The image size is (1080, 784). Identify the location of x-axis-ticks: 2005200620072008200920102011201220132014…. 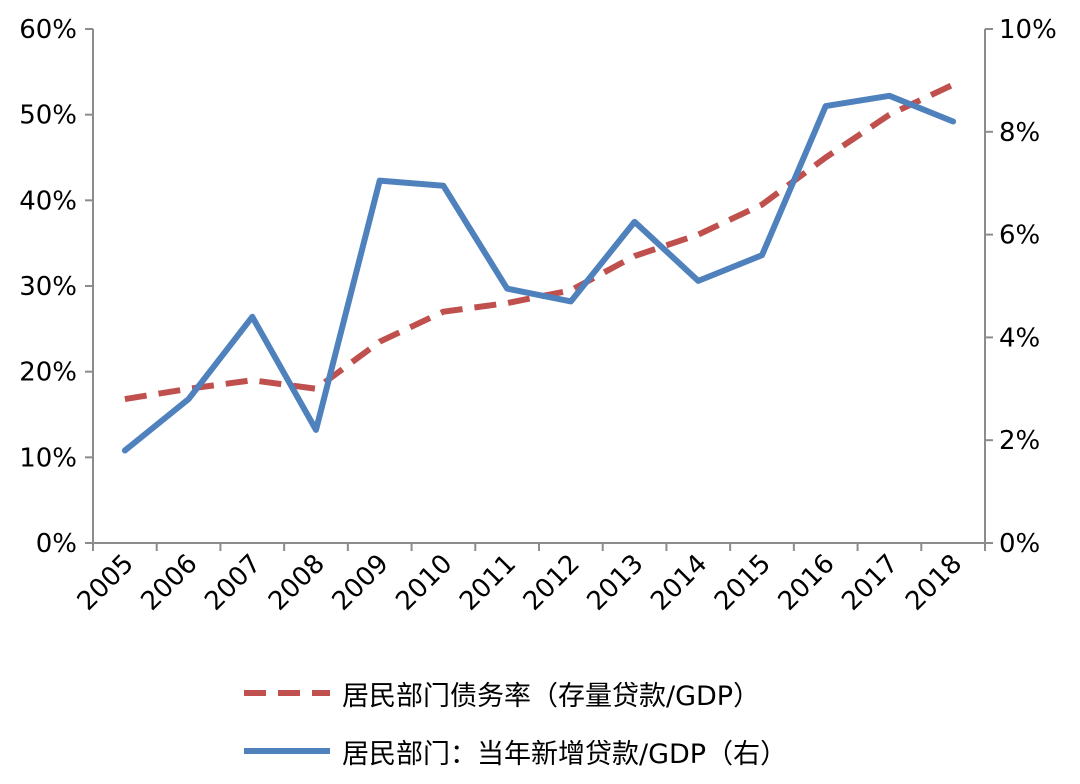
(529, 580).